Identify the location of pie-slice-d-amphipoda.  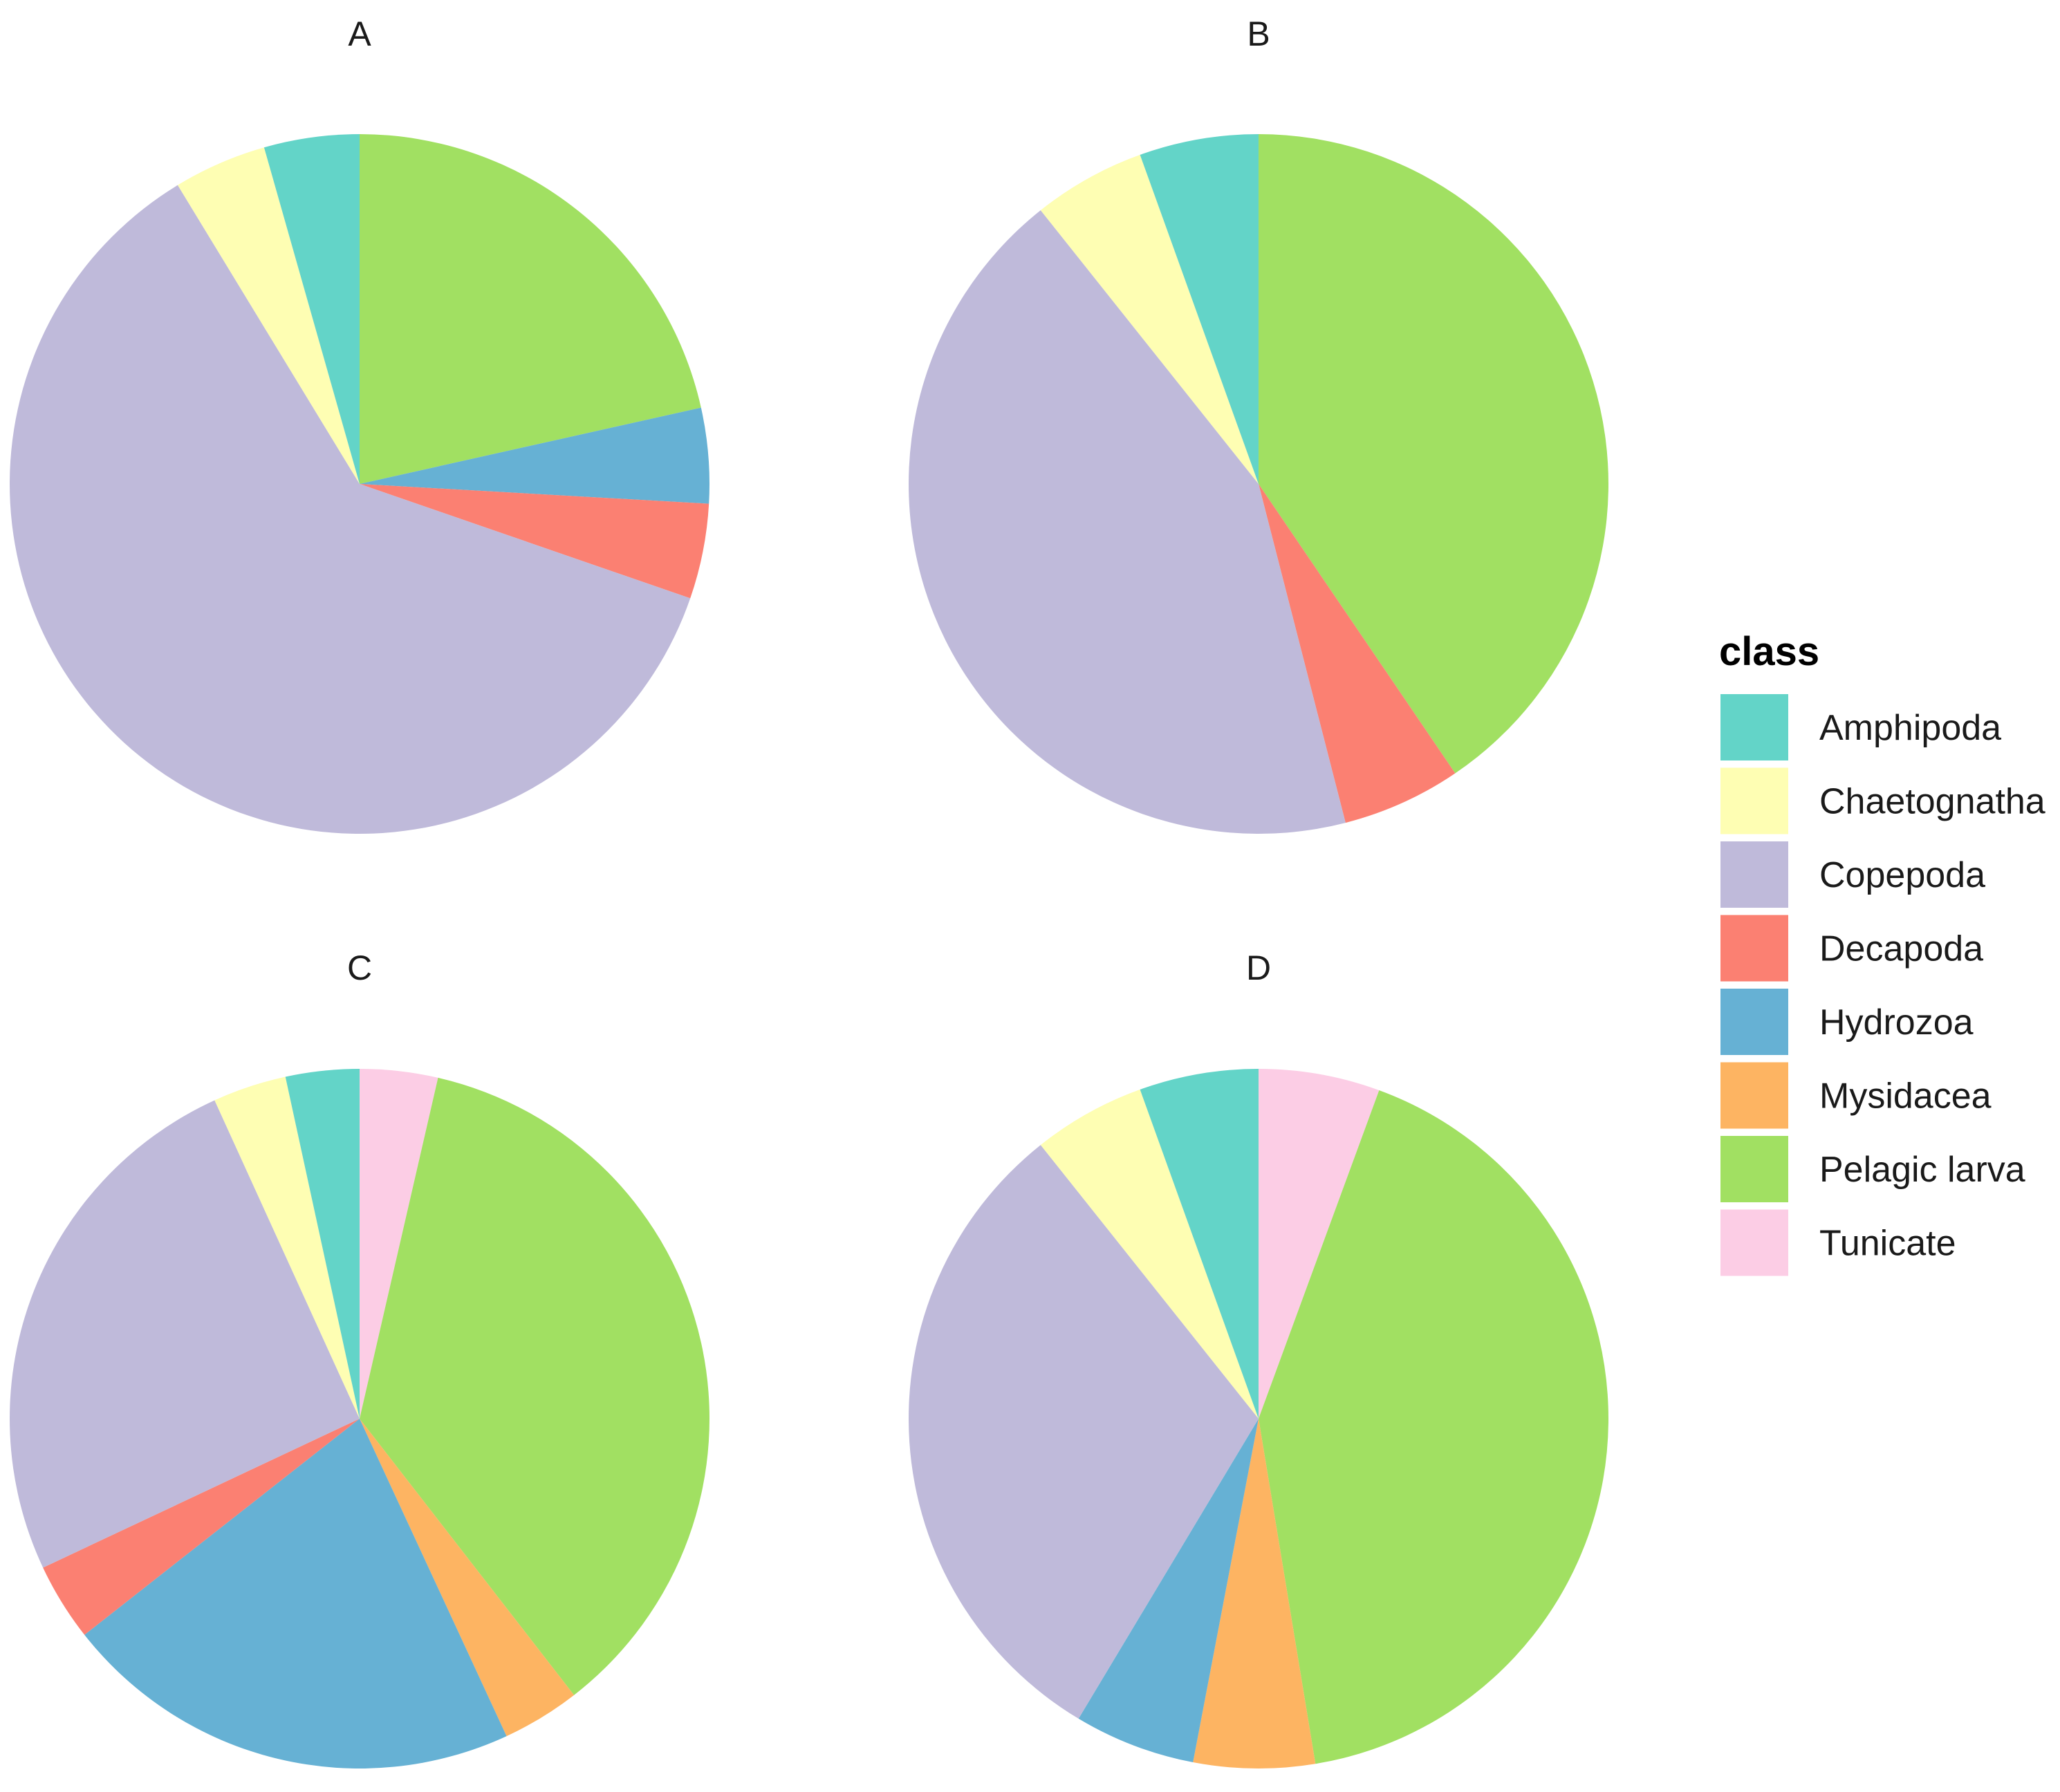
(1199, 1244).